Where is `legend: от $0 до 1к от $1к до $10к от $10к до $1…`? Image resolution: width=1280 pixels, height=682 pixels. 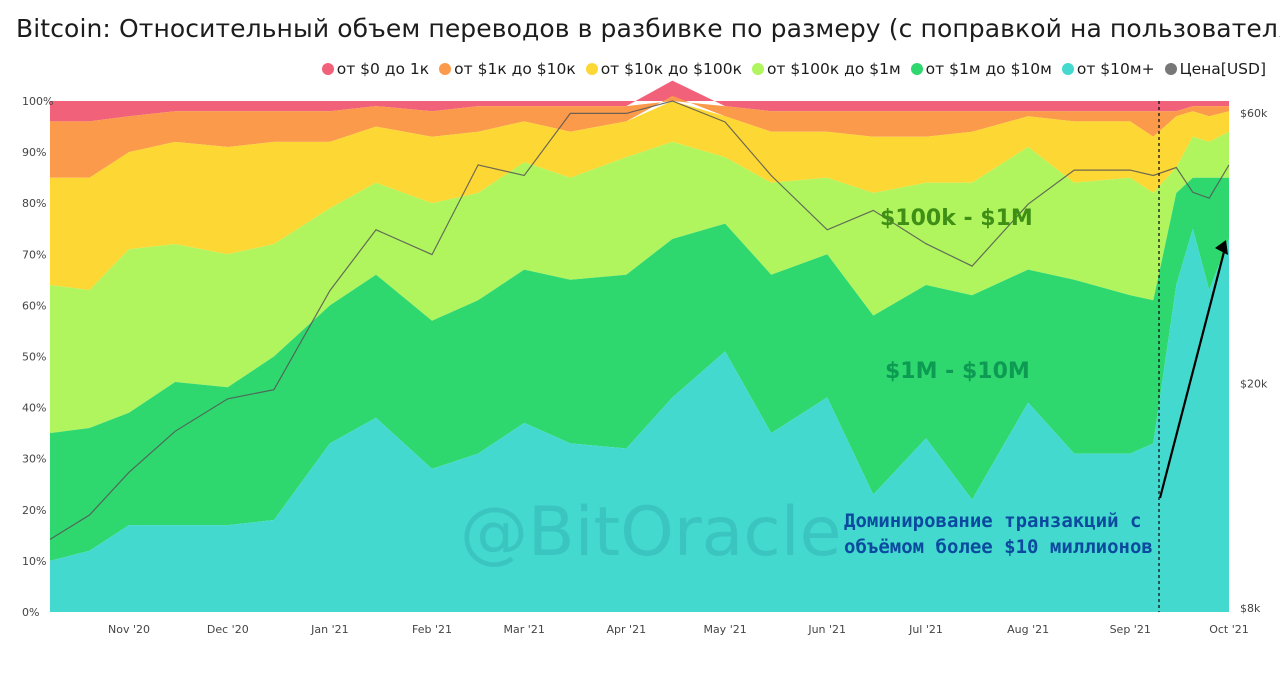
legend: от $0 до 1к от $1к до $10к от $10к до $1… is located at coordinates (793, 69).